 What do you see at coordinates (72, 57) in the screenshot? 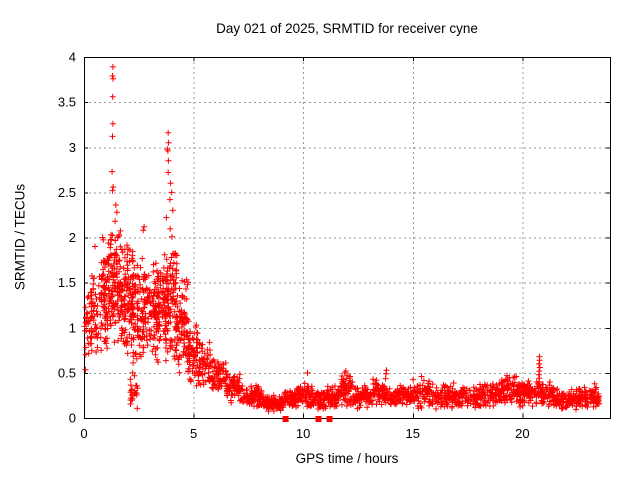
I see `svg-text: 4` at bounding box center [72, 57].